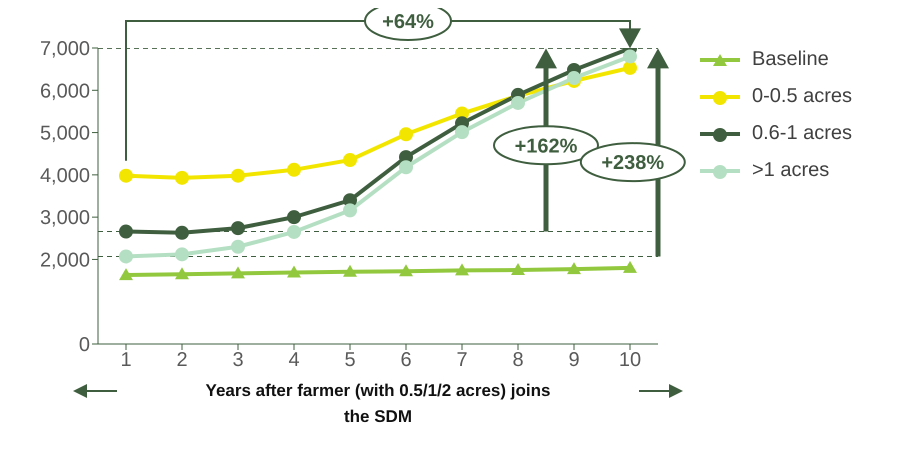  What do you see at coordinates (350, 360) in the screenshot?
I see `x-tick-label: 5` at bounding box center [350, 360].